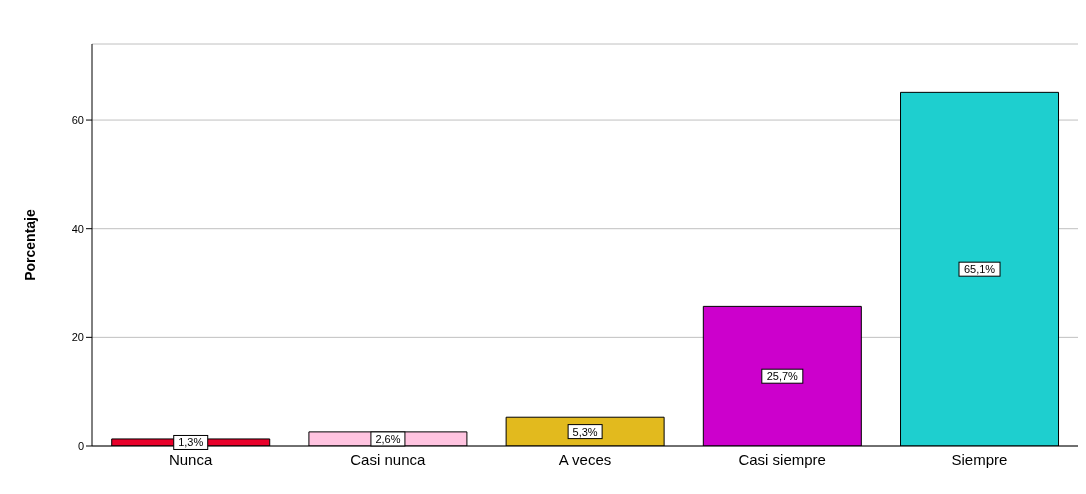 This screenshot has width=1086, height=494. Describe the element at coordinates (77, 119) in the screenshot. I see `y-tick-label: 60` at that location.